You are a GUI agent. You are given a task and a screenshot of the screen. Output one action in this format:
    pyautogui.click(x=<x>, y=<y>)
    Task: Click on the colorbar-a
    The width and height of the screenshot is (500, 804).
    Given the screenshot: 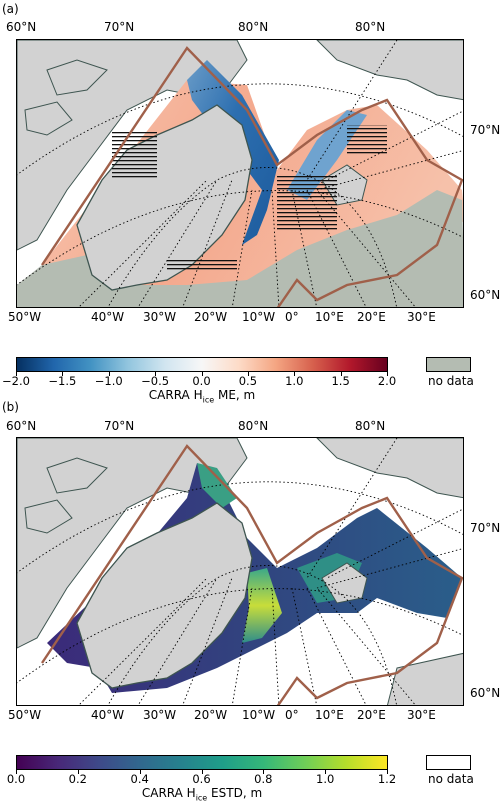 What is the action you would take?
    pyautogui.click(x=202, y=364)
    